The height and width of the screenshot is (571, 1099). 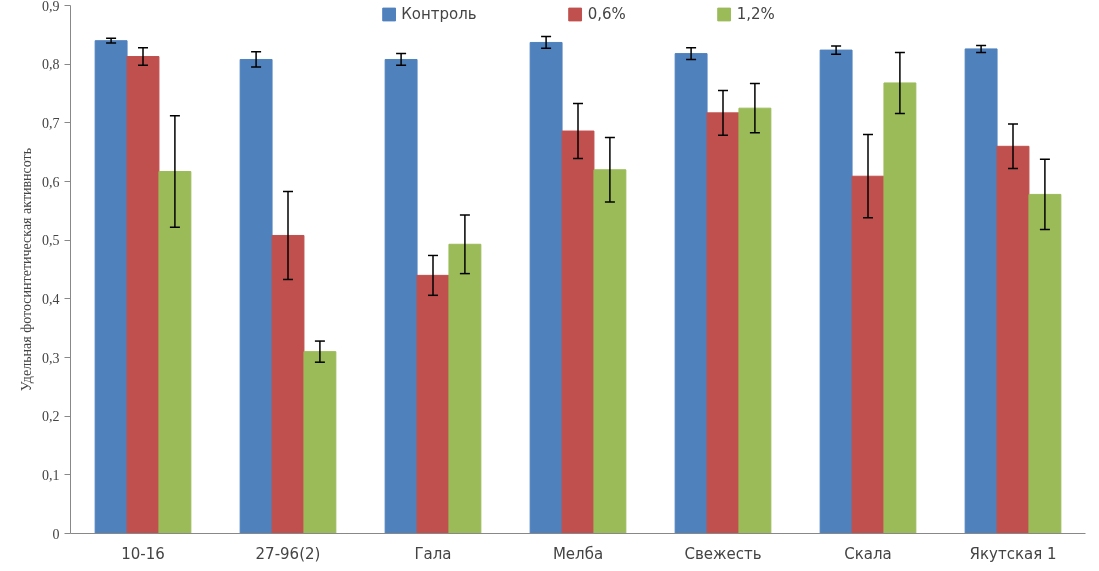 What do you see at coordinates (51, 358) in the screenshot?
I see `y-tick-label: 0,3` at bounding box center [51, 358].